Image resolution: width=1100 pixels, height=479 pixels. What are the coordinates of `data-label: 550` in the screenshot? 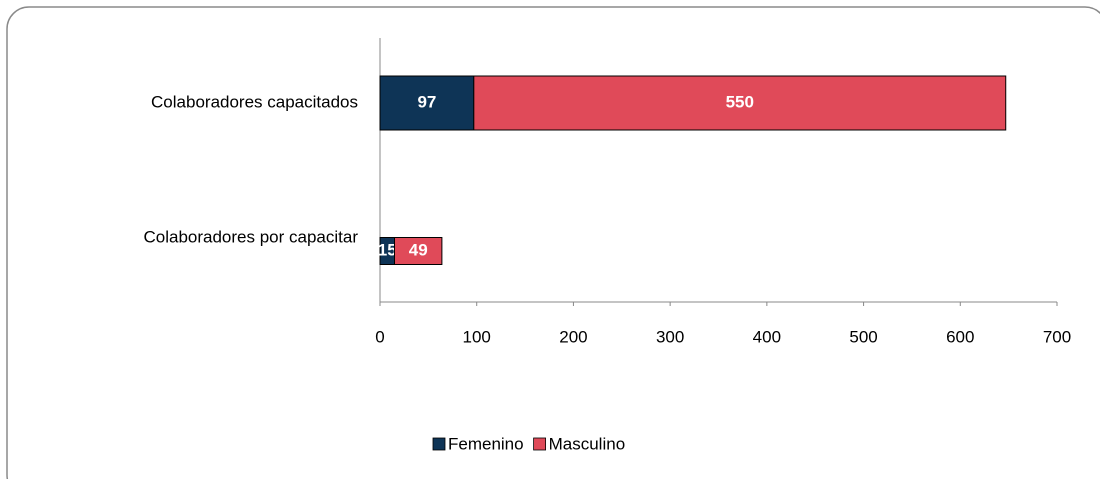 It's located at (740, 101).